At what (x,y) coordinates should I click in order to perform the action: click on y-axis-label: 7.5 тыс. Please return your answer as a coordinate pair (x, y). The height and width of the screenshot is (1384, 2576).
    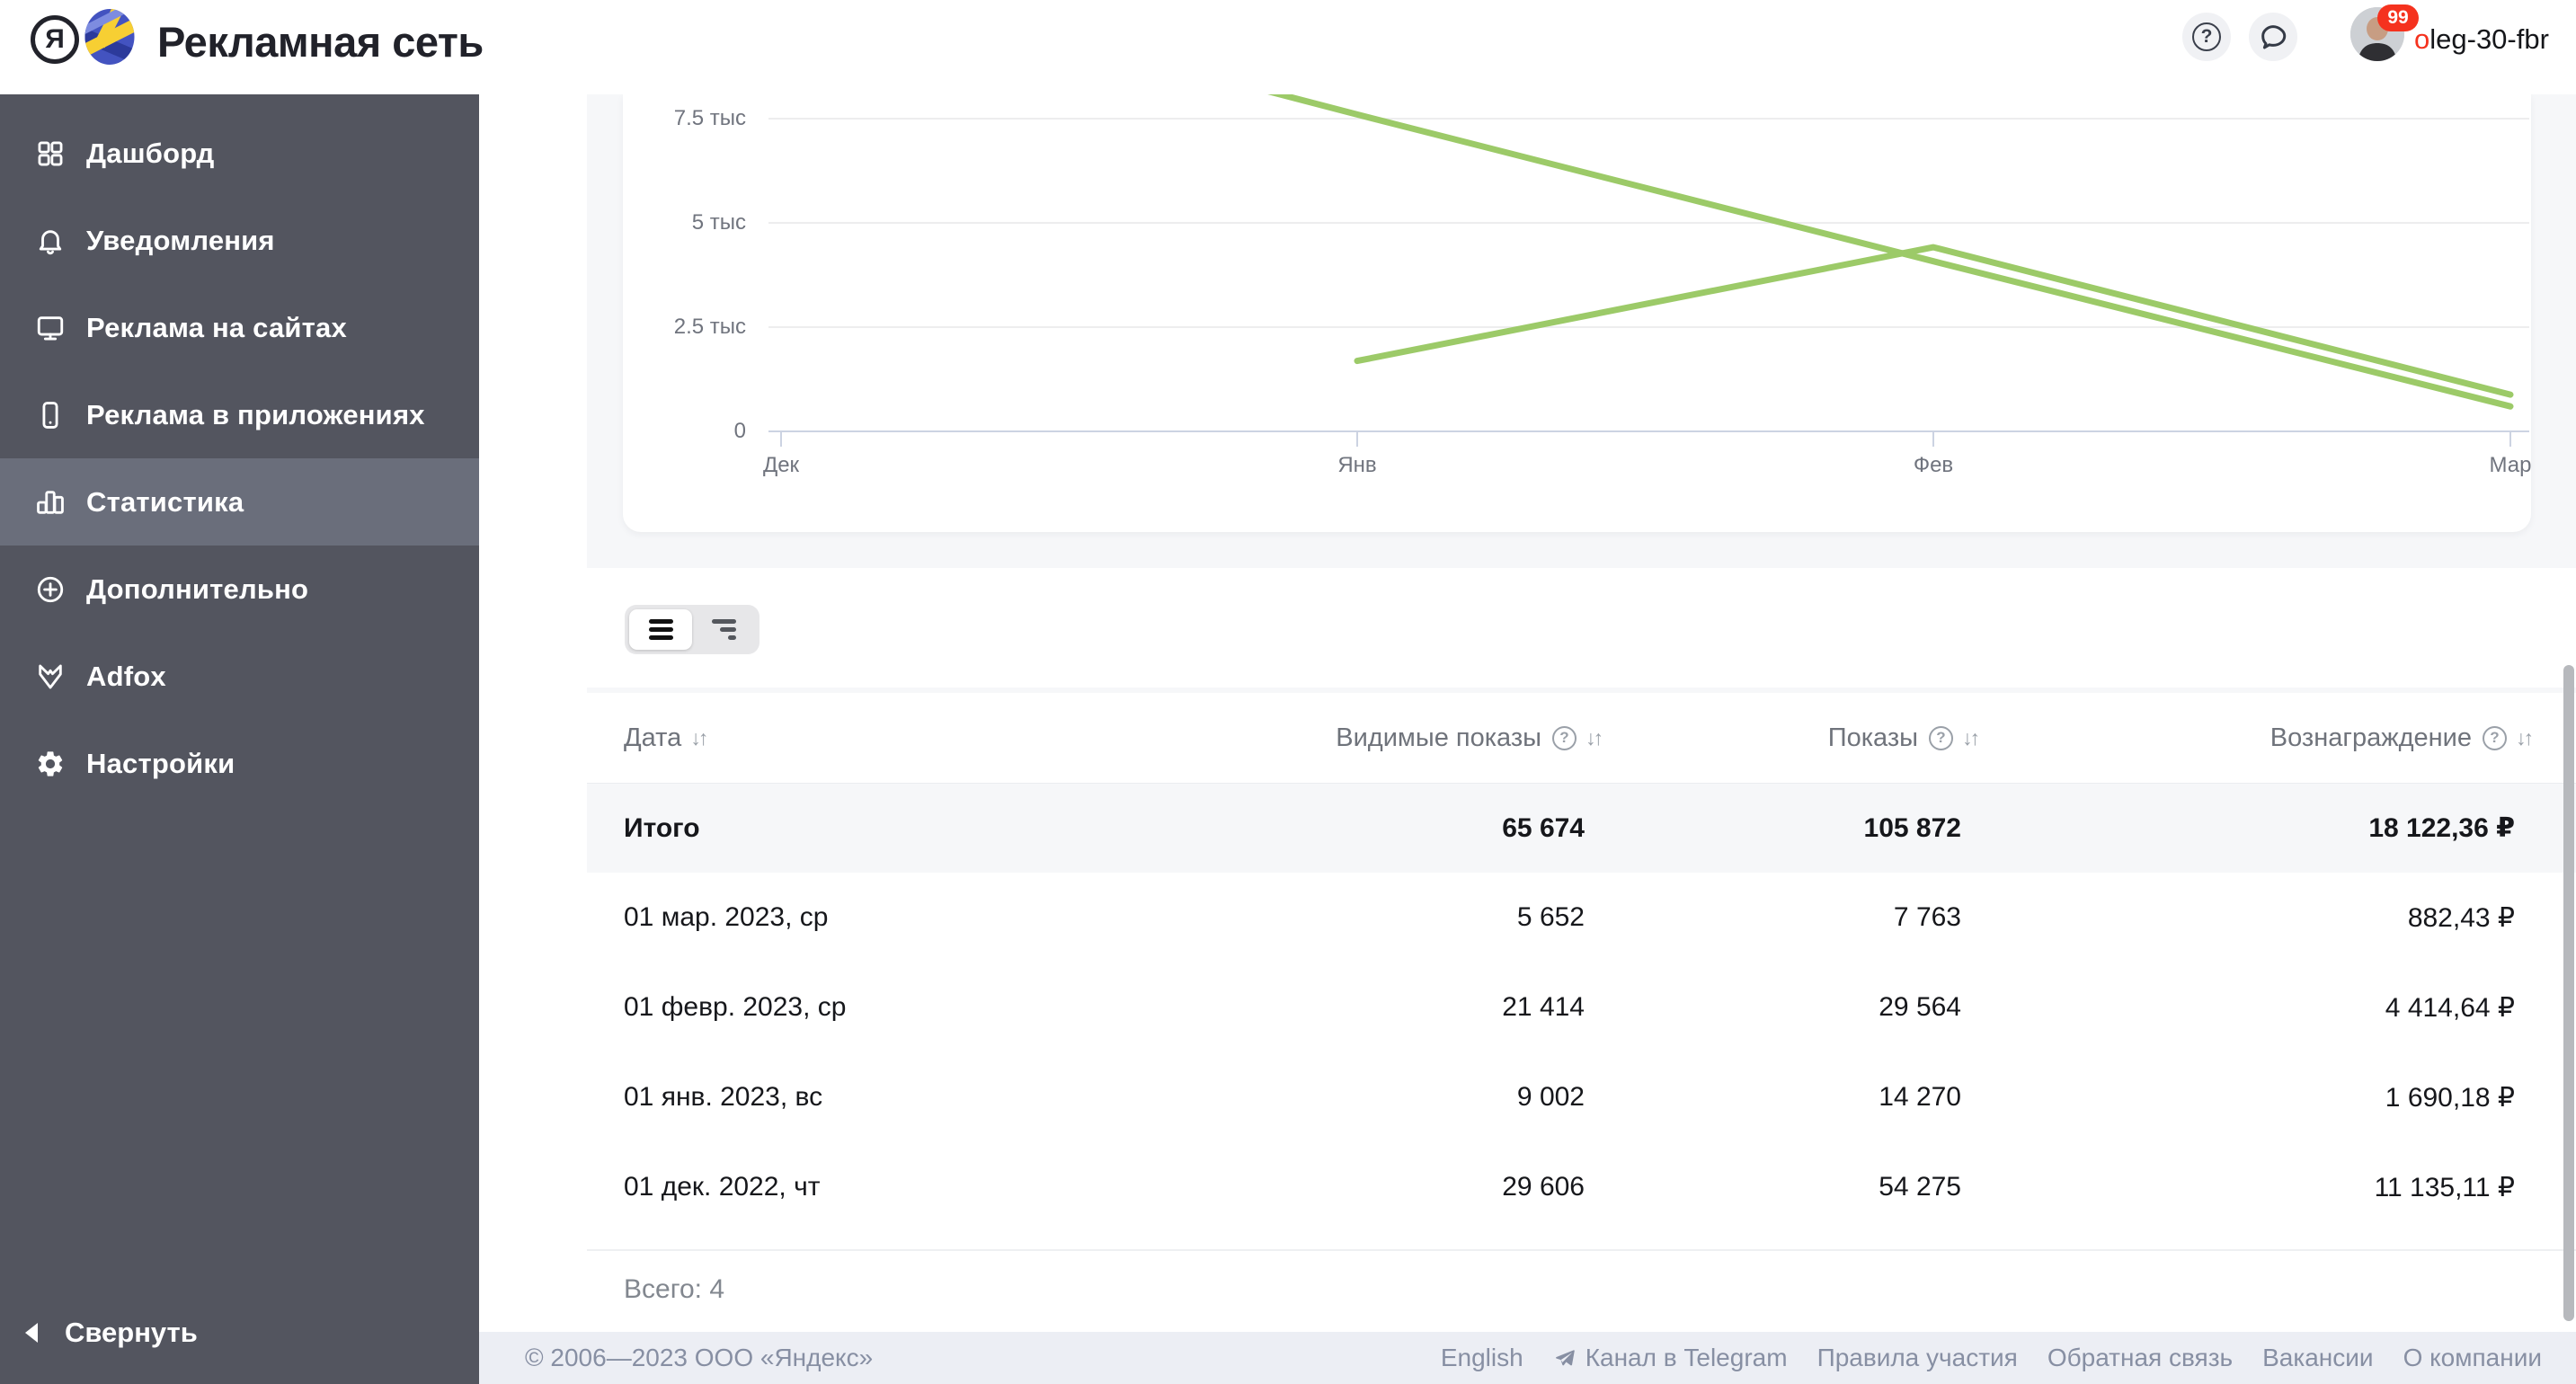
    Looking at the image, I should click on (709, 118).